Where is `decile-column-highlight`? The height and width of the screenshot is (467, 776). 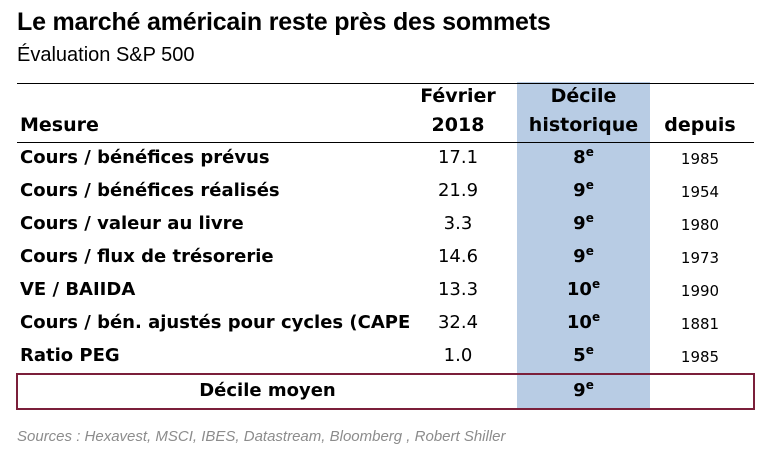 decile-column-highlight is located at coordinates (583, 245).